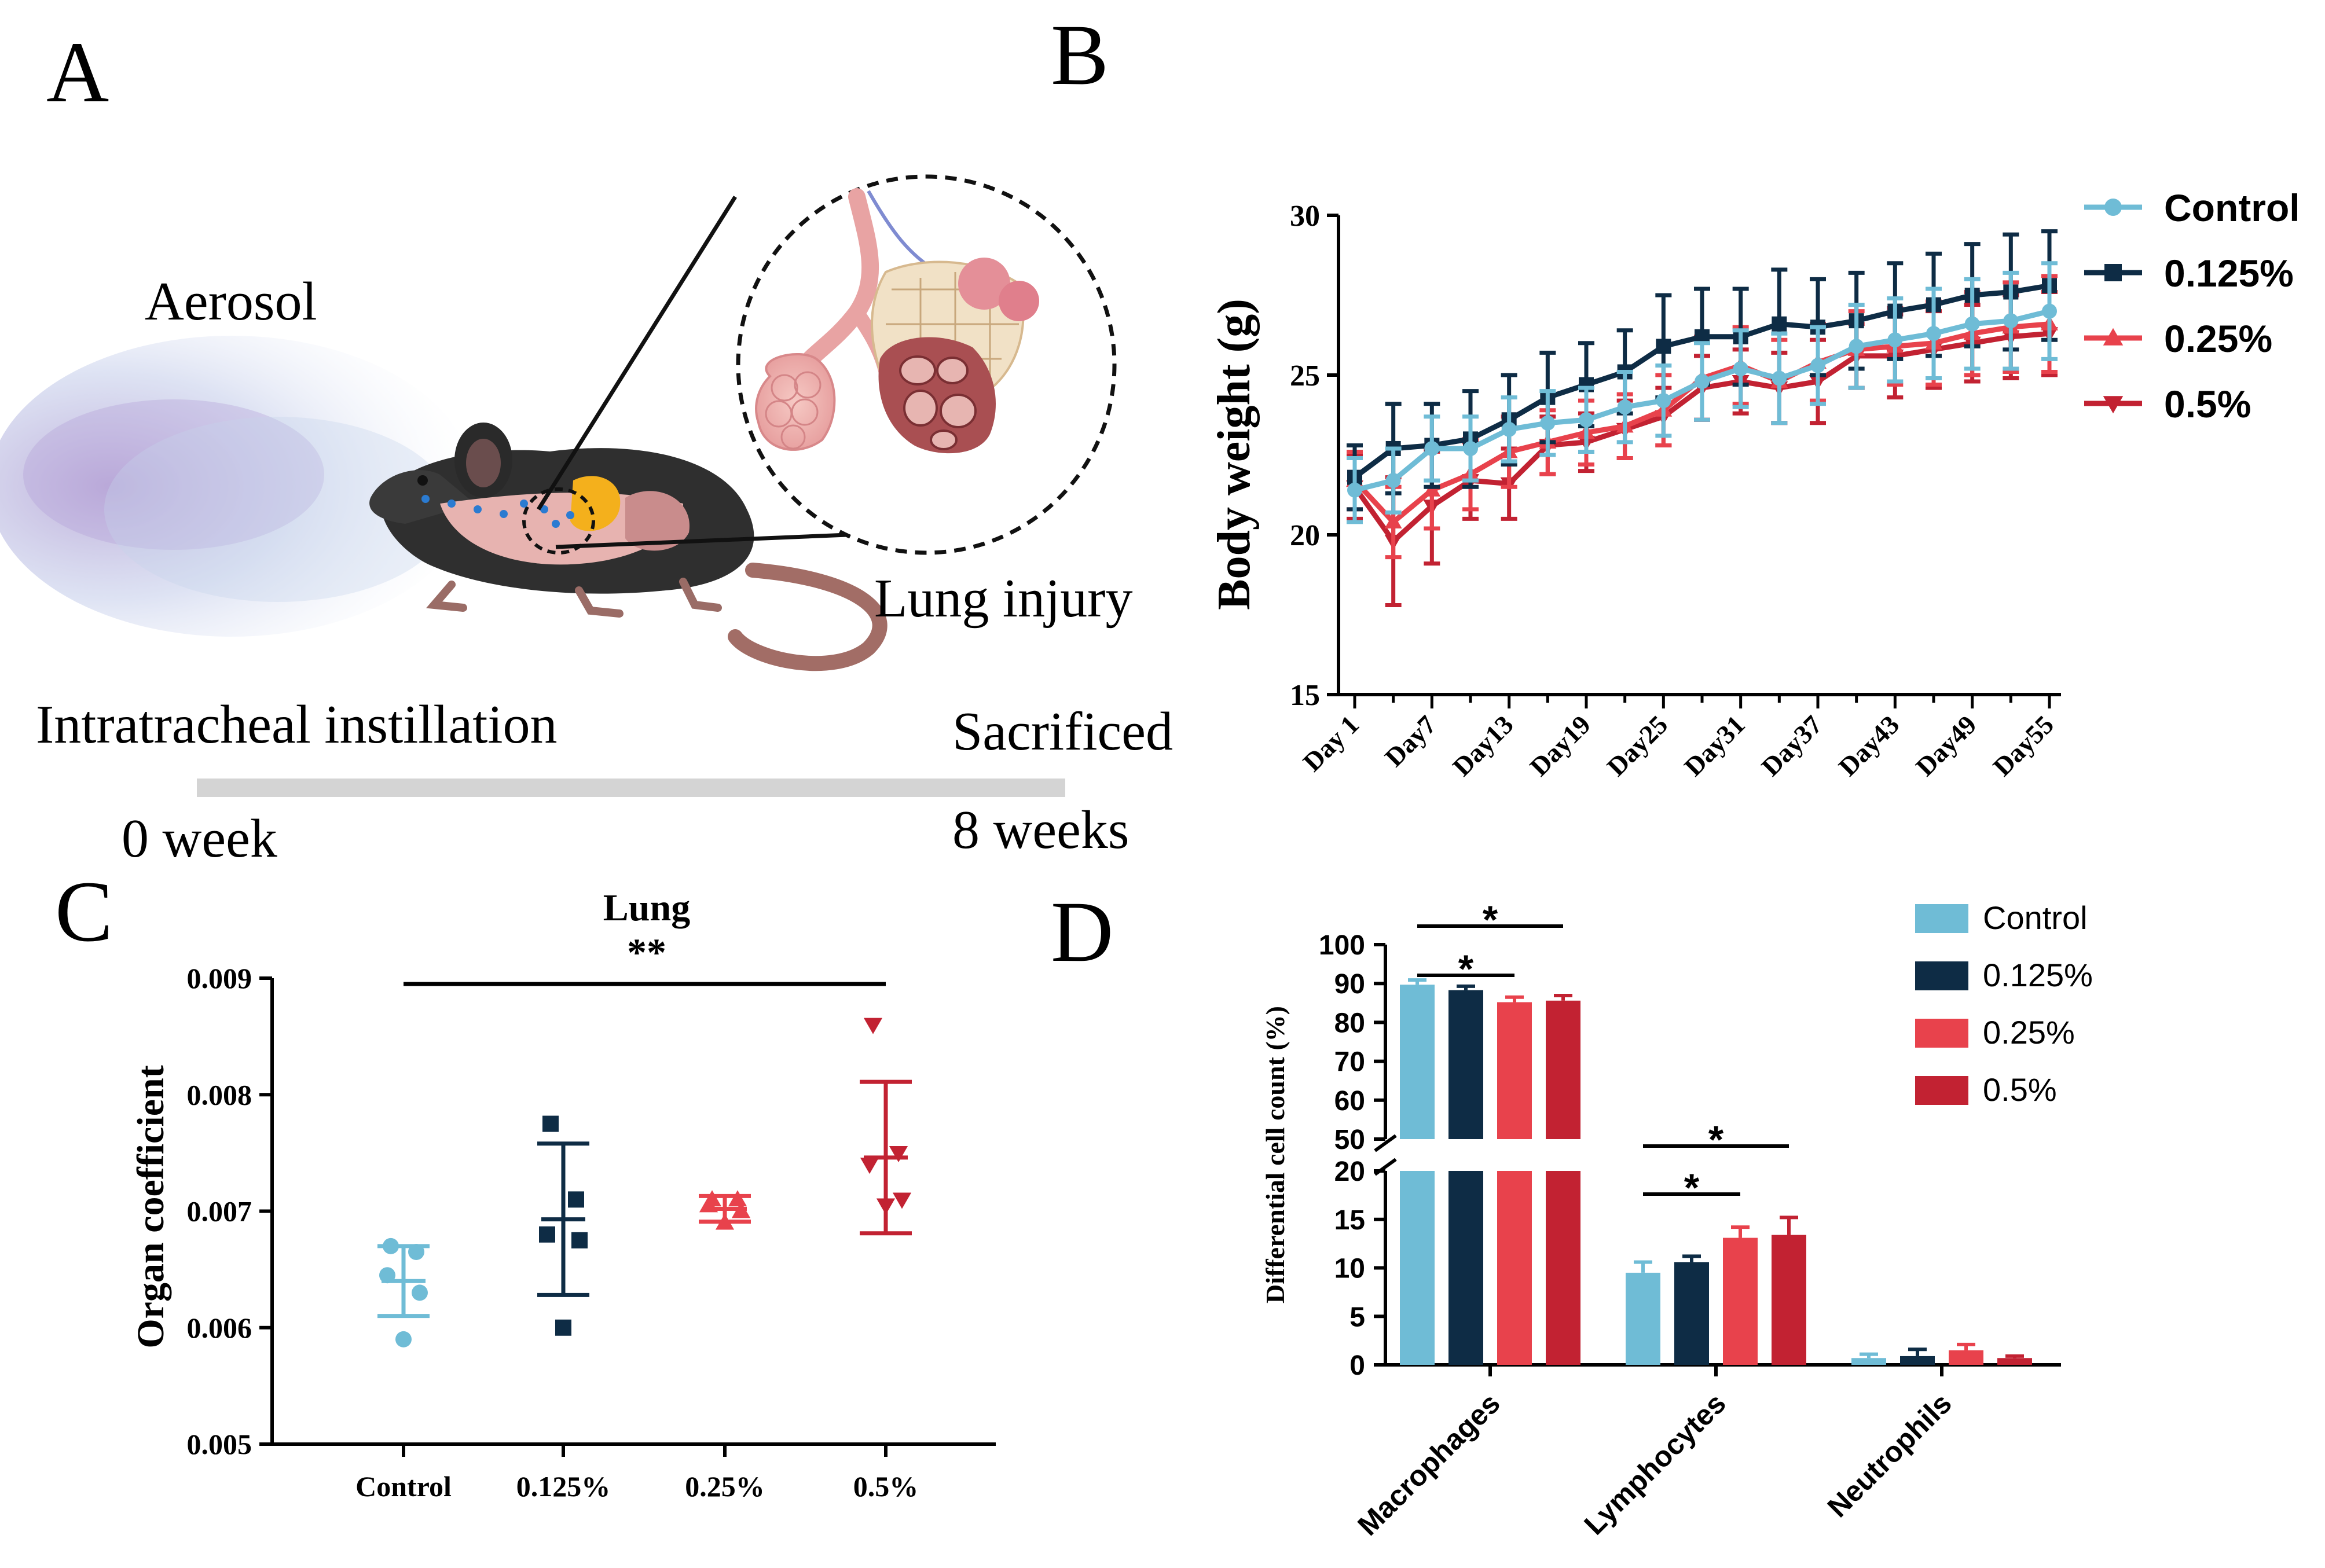  I want to click on b-legend-label: 0.125%, so click(2229, 273).